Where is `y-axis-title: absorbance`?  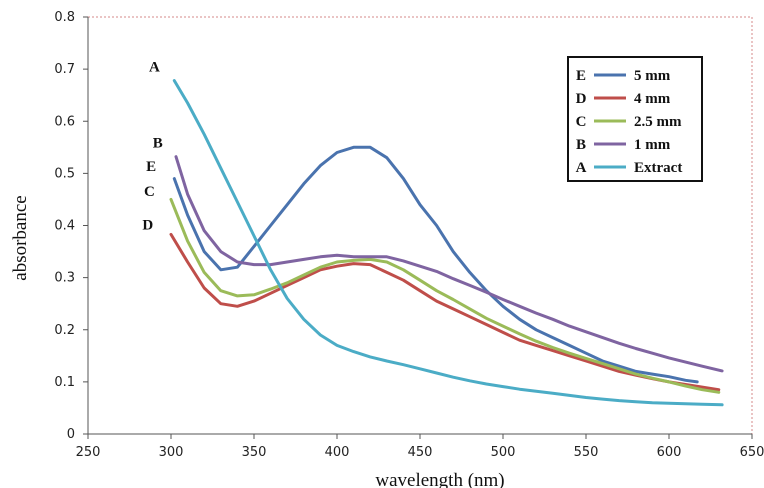 y-axis-title: absorbance is located at coordinates (20, 237).